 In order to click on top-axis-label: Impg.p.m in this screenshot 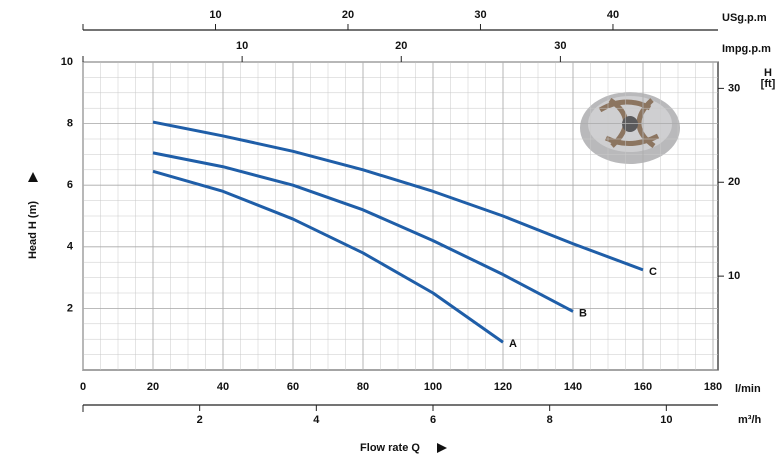, I will do `click(746, 49)`.